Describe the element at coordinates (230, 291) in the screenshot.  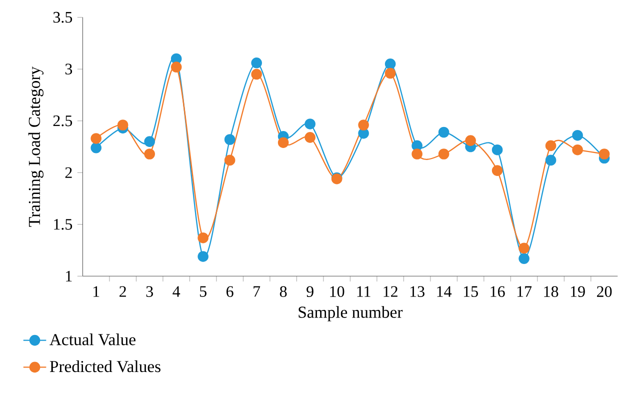
I see `x-tick-label: 6` at that location.